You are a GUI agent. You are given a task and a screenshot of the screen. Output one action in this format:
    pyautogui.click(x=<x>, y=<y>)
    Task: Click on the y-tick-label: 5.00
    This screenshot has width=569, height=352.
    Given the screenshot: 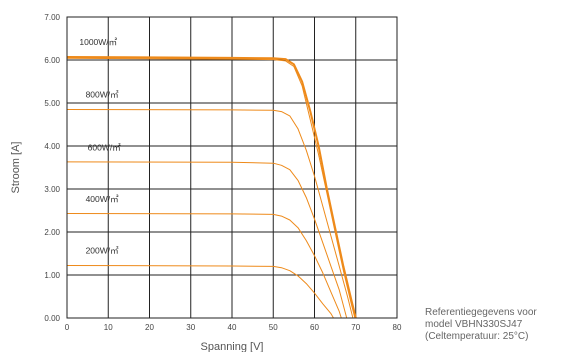 What is the action you would take?
    pyautogui.click(x=52, y=103)
    